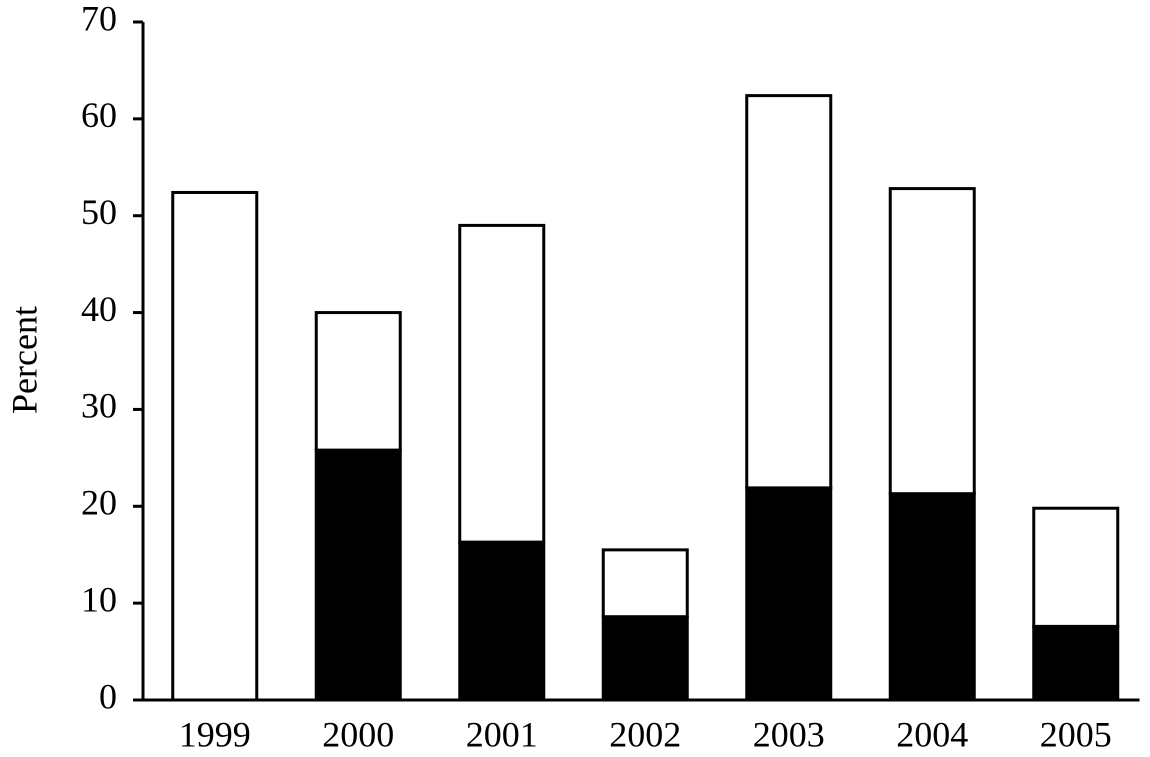  I want to click on x-tick-label: 2000, so click(358, 734).